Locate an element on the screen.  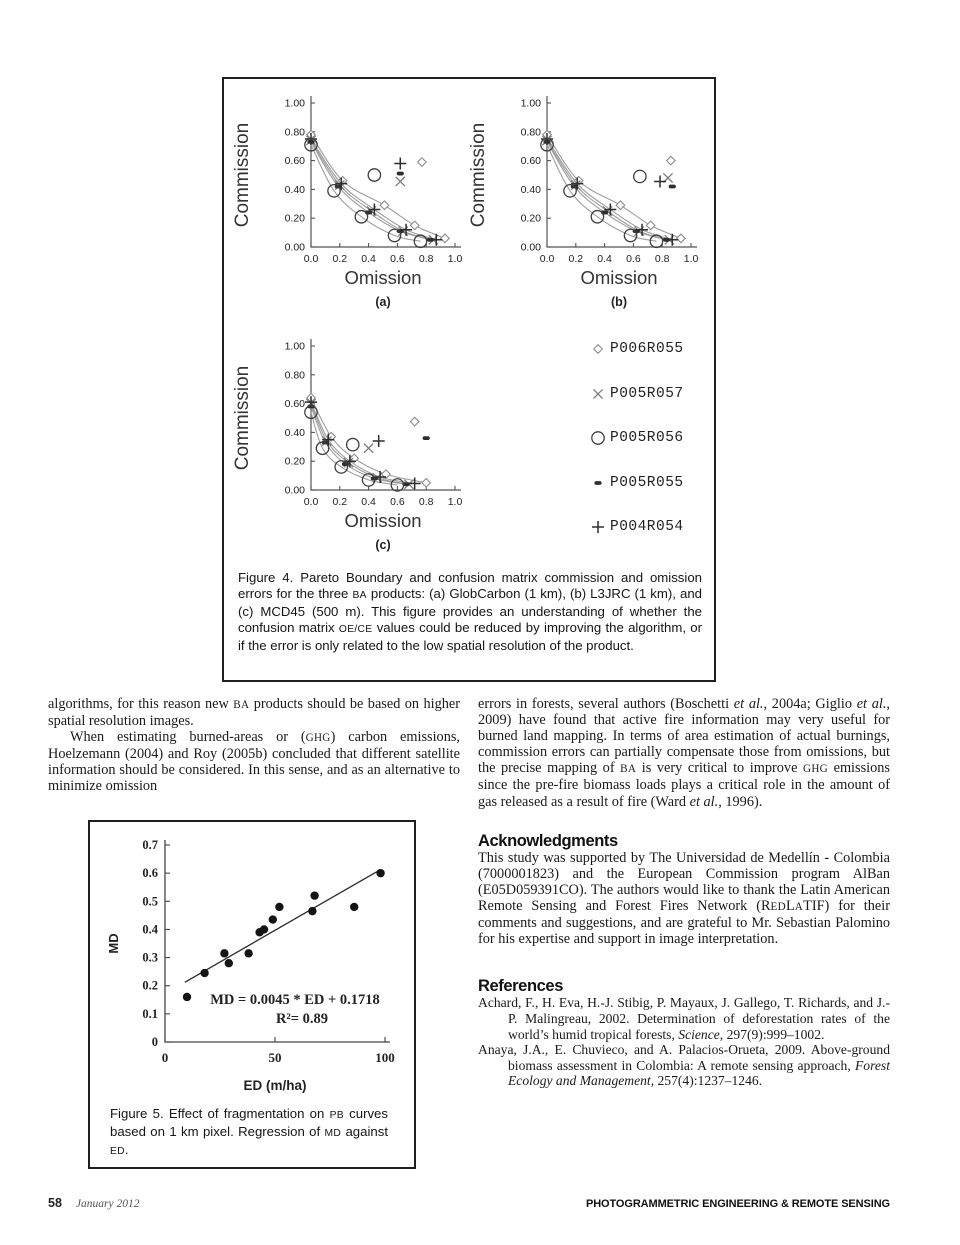
svg-text: 0.7 is located at coordinates (150, 845).